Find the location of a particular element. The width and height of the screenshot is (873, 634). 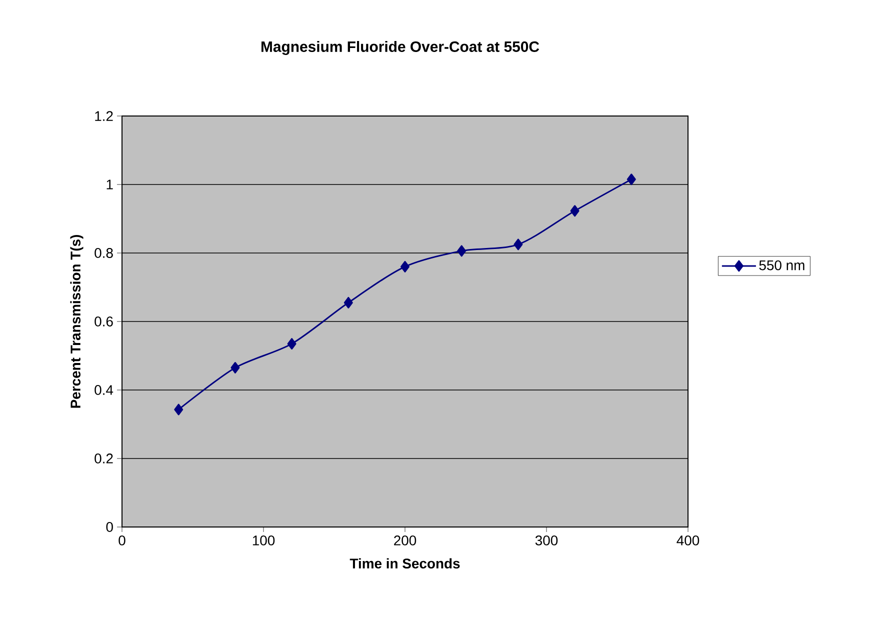

x-tick-label: 400 is located at coordinates (688, 541).